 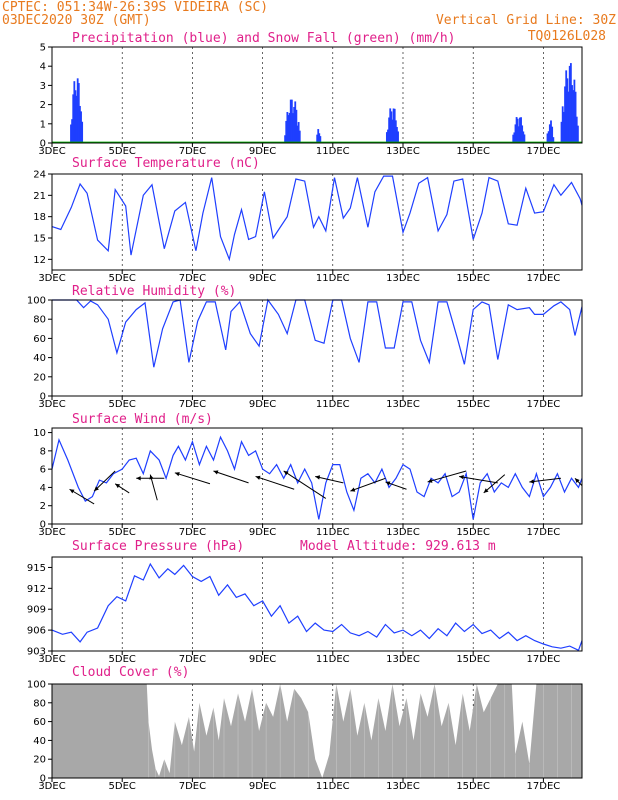 What do you see at coordinates (39, 722) in the screenshot?
I see `y-tick-label: 60` at bounding box center [39, 722].